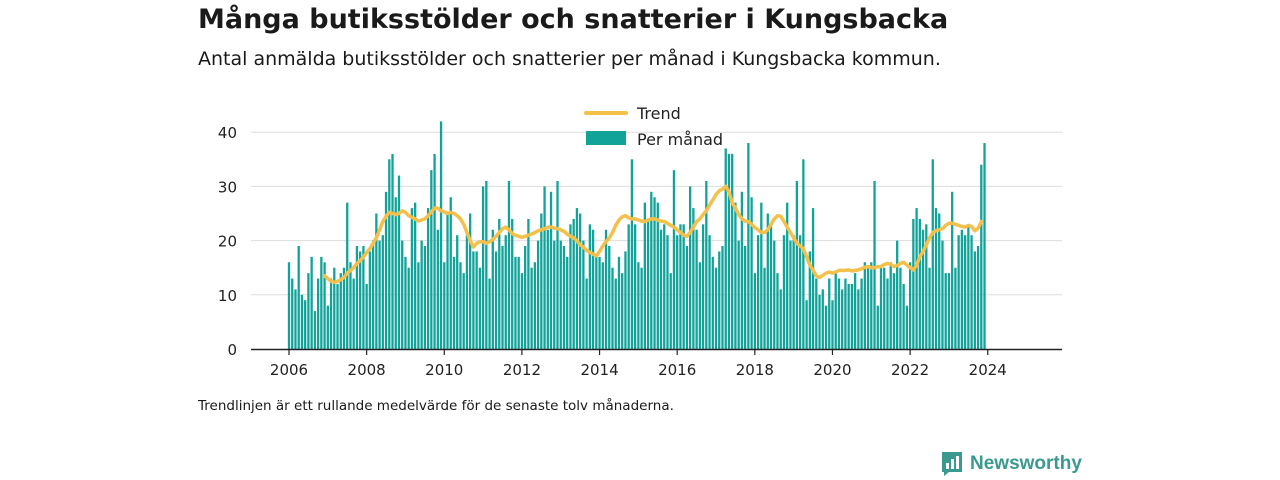 The image size is (1280, 480). I want to click on y-tick-label-20: 20, so click(227, 242).